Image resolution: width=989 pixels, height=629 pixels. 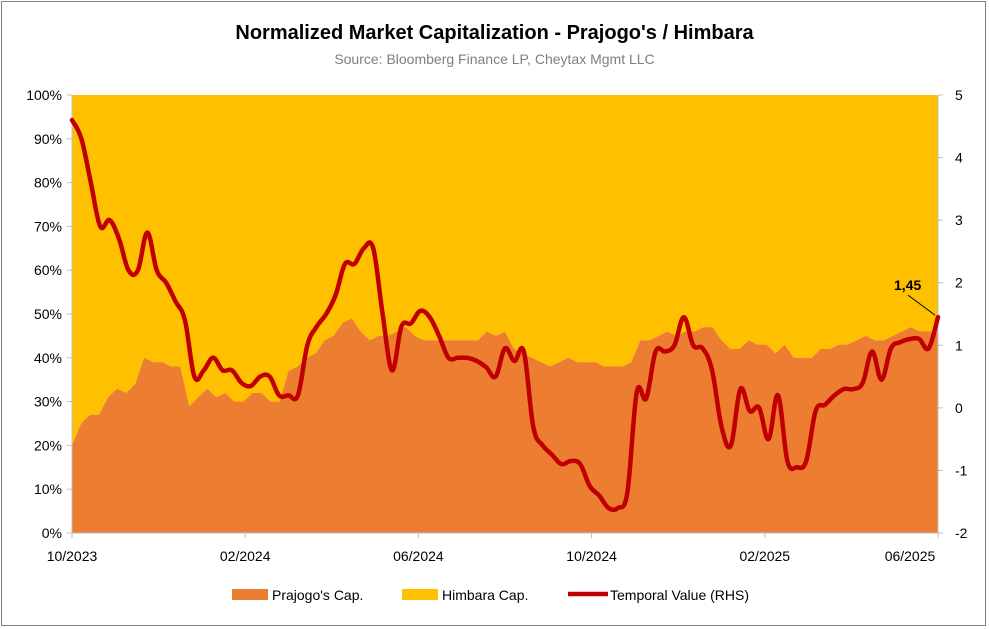 What do you see at coordinates (245, 556) in the screenshot?
I see `x-tick-label: 02/2024` at bounding box center [245, 556].